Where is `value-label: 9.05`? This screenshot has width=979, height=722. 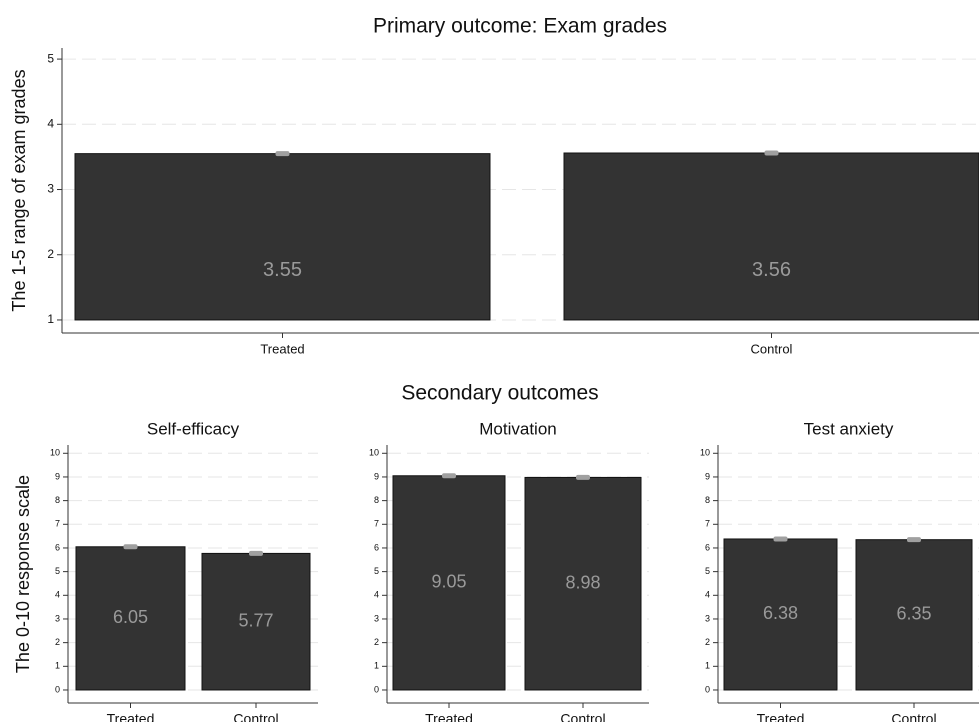 value-label: 9.05 is located at coordinates (448, 582).